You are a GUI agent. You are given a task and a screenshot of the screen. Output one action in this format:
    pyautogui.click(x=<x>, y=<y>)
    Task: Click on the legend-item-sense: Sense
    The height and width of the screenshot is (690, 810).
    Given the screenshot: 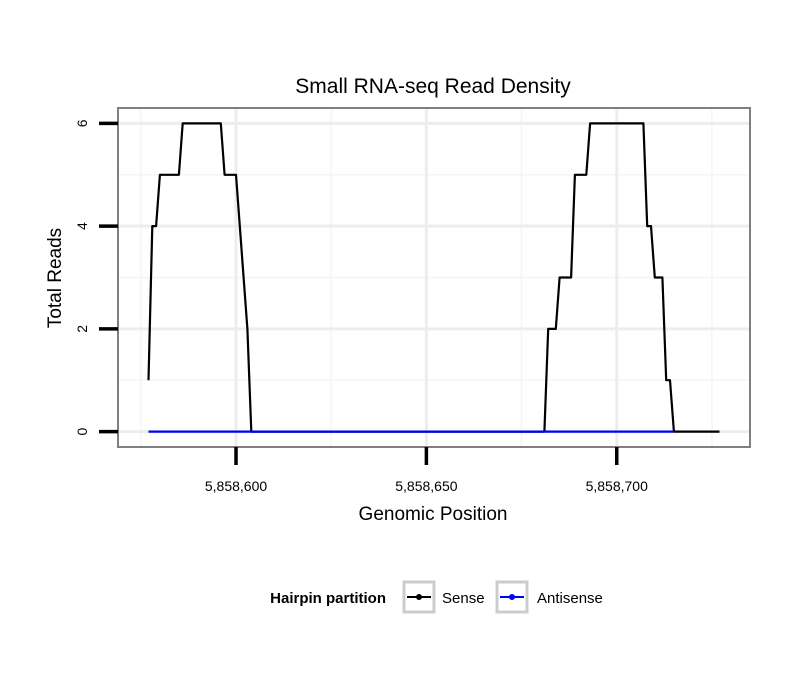 What is the action you would take?
    pyautogui.click(x=443, y=597)
    